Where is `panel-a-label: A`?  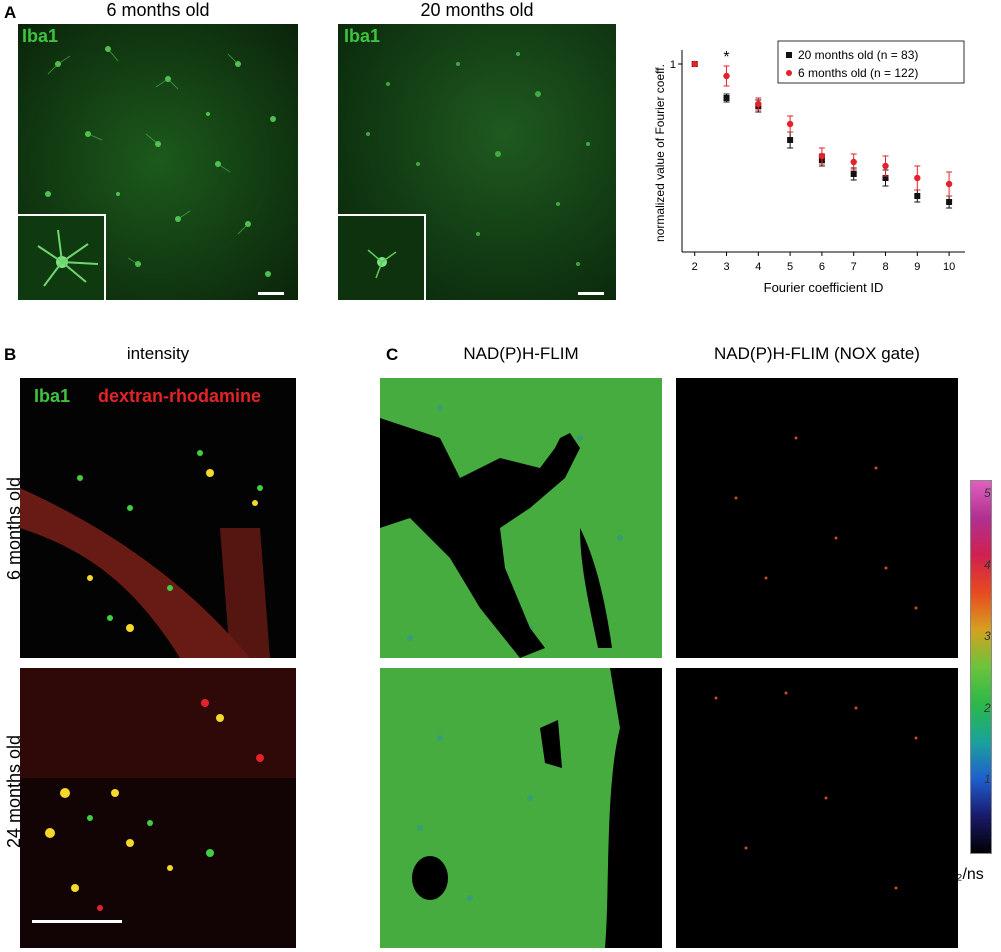
panel-a-label: A is located at coordinates (10, 12).